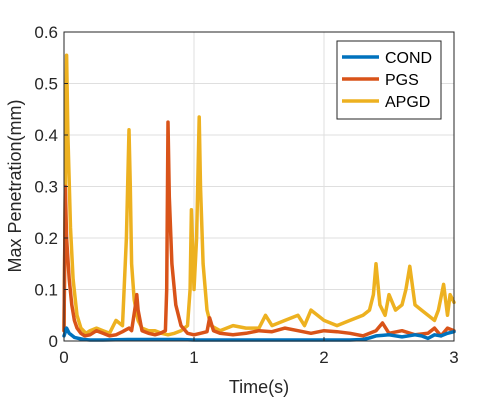 This screenshot has width=500, height=400. I want to click on legend-label: PGS, so click(402, 80).